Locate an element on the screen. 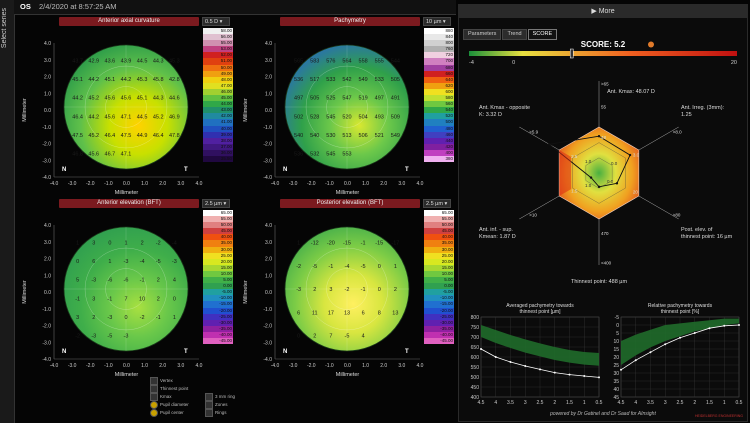 Image resolution: width=750 pixels, height=423 pixels. map-title: Anterior axial curvature is located at coordinates (129, 21).